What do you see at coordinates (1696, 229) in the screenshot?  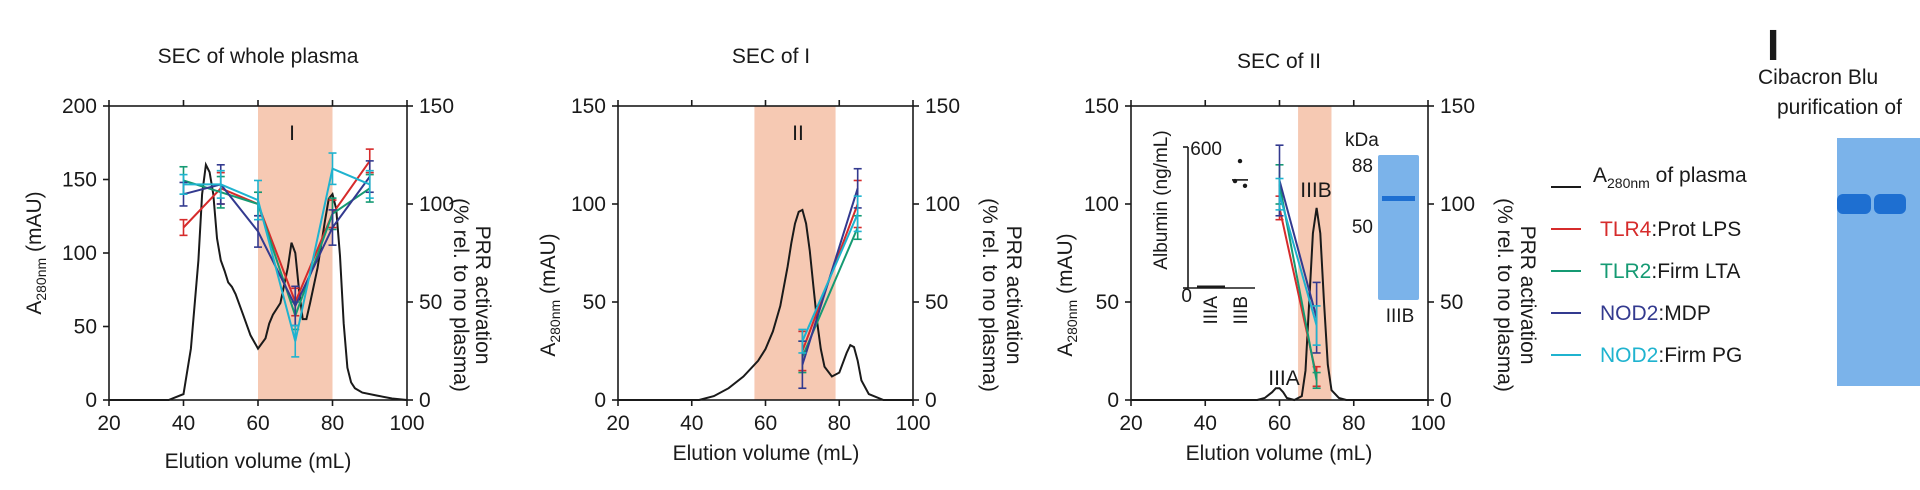 I see `legend-ligand: :Prot LPS` at bounding box center [1696, 229].